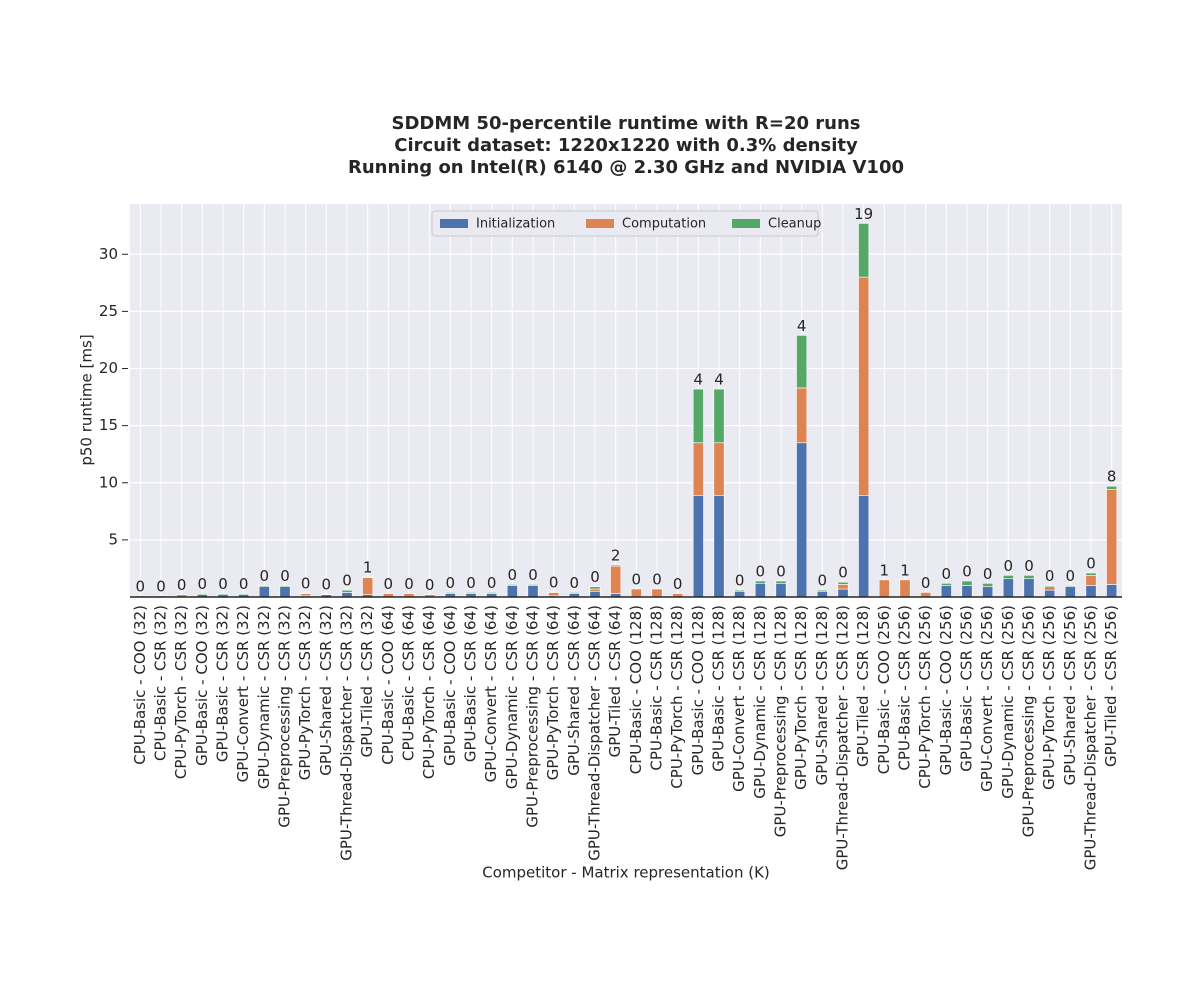  What do you see at coordinates (801, 697) in the screenshot?
I see `x-tick-label: GPU-PyTorch - CSR (128)` at bounding box center [801, 697].